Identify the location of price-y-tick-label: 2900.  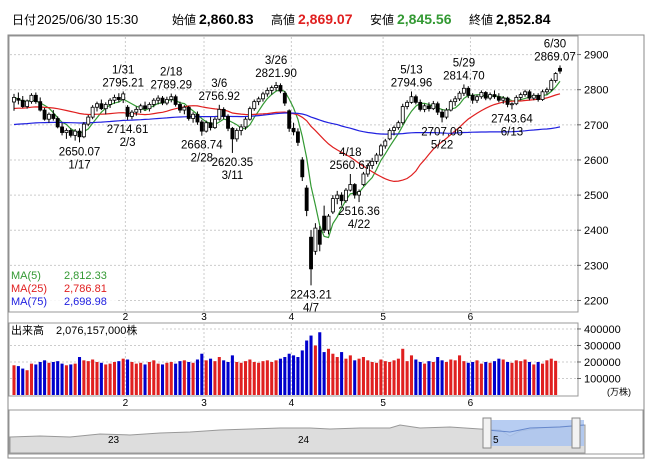
(596, 56).